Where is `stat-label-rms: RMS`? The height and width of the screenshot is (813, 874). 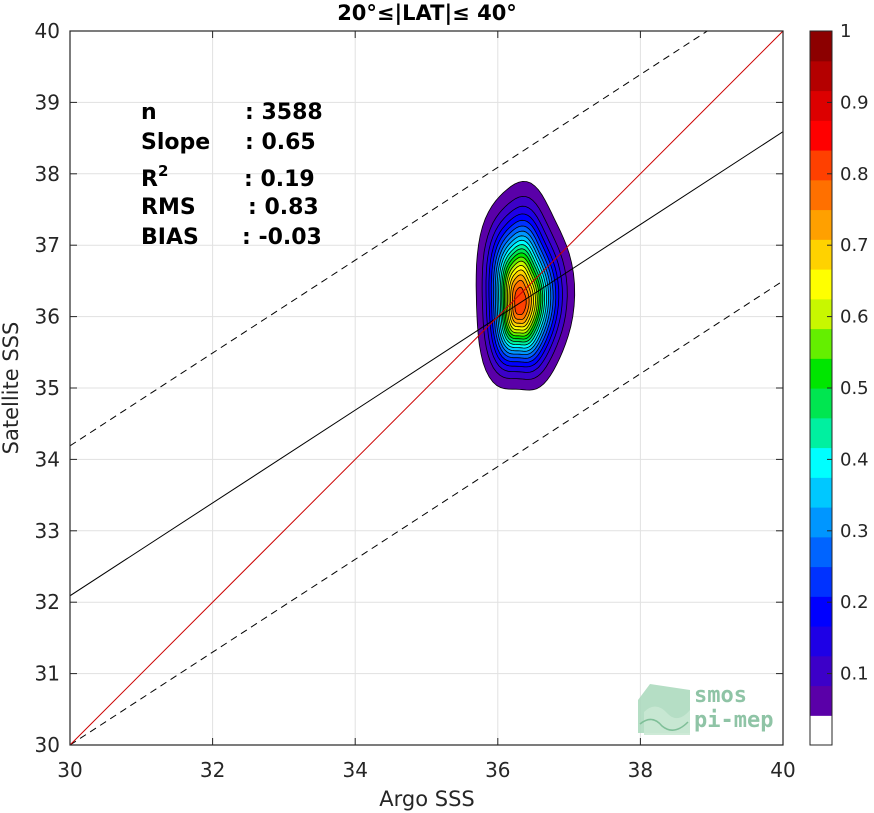
stat-label-rms: RMS is located at coordinates (168, 207).